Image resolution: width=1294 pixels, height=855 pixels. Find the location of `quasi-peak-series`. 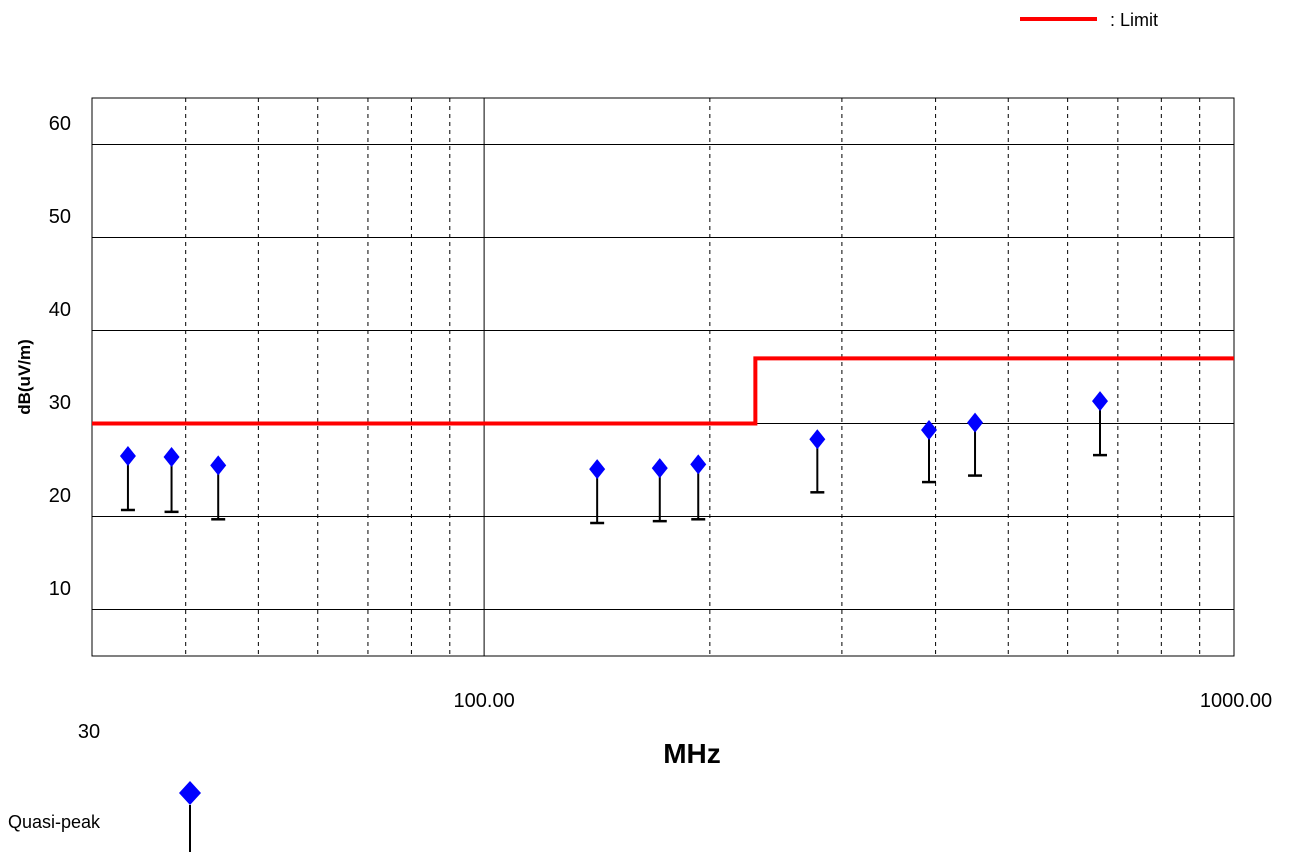

quasi-peak-series is located at coordinates (614, 458).